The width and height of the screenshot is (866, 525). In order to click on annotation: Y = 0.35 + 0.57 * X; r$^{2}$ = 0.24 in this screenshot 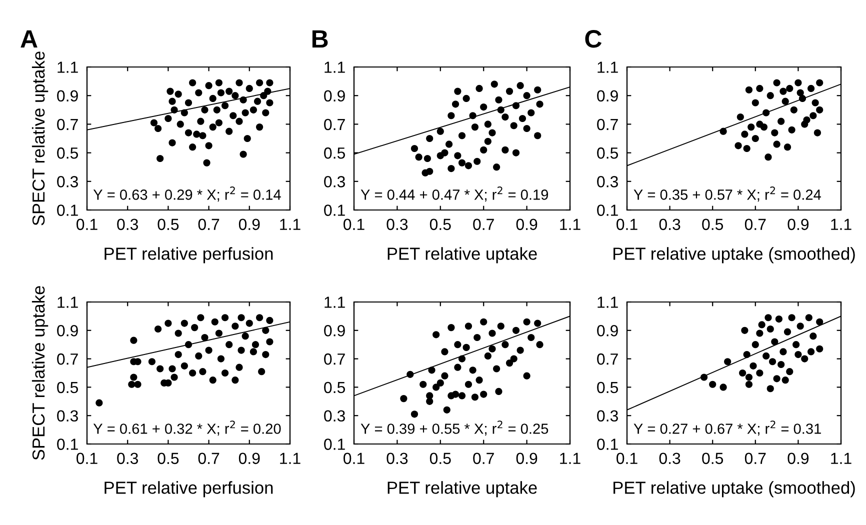, I will do `click(727, 194)`.